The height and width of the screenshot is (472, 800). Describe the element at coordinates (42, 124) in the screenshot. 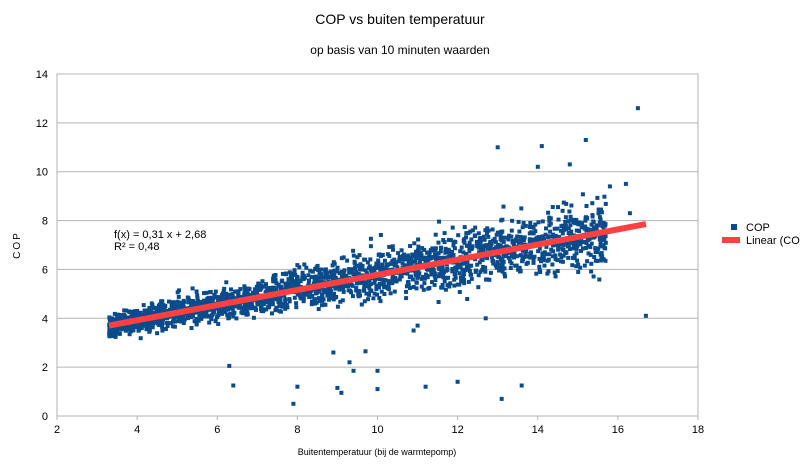

I see `y-tick-label: 12` at that location.